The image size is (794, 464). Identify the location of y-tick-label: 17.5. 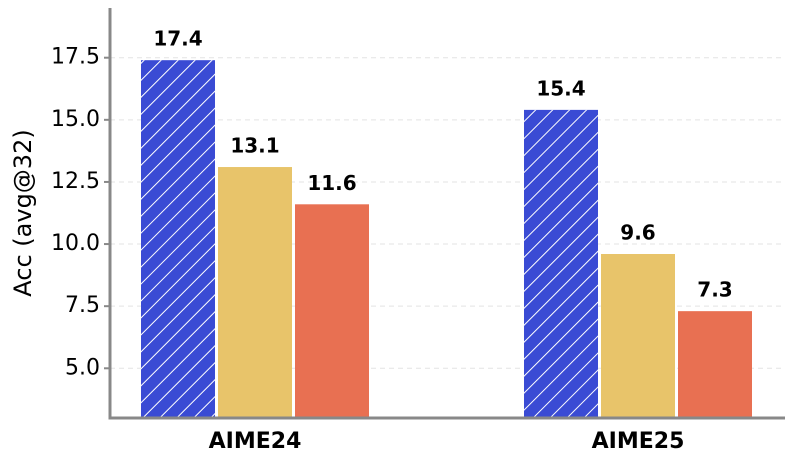
(75, 57).